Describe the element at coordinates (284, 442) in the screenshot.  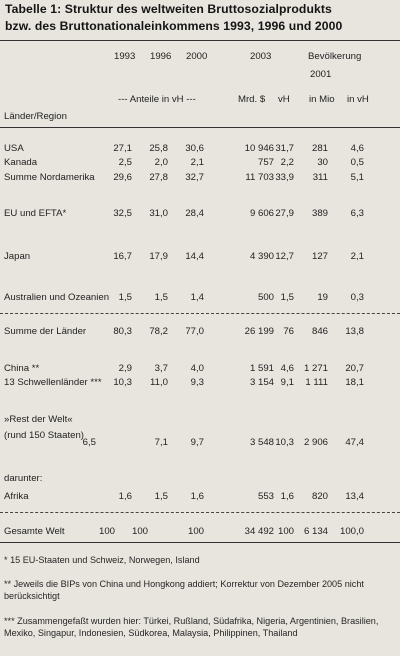
I see `cell-vh: 10,3` at that location.